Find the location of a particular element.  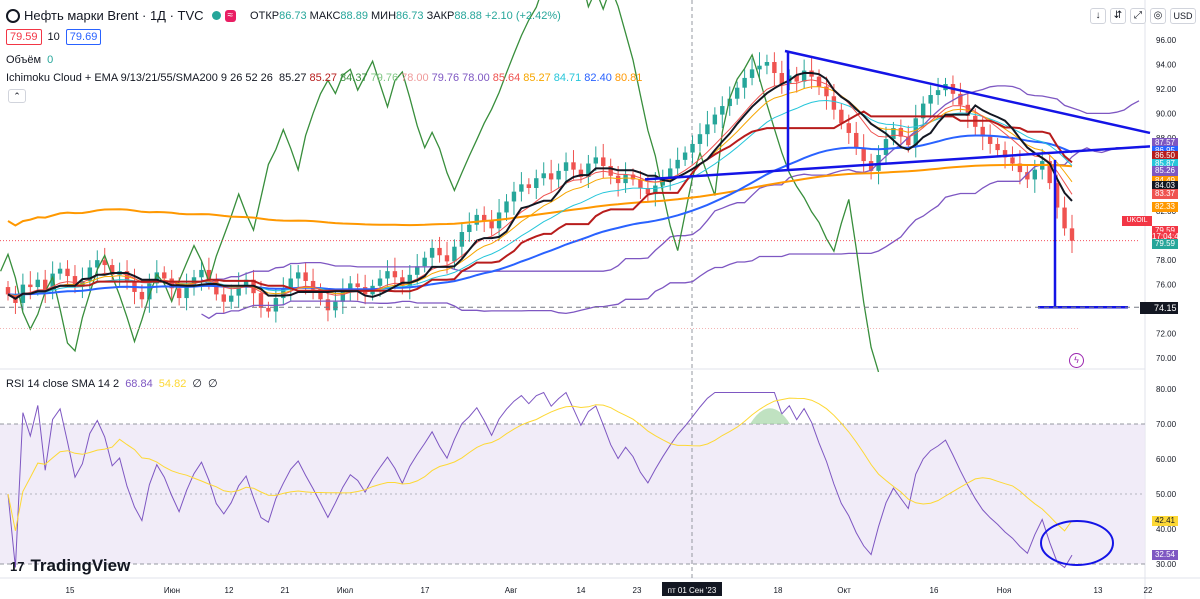

crosshair-date-bg is located at coordinates (692, 589).